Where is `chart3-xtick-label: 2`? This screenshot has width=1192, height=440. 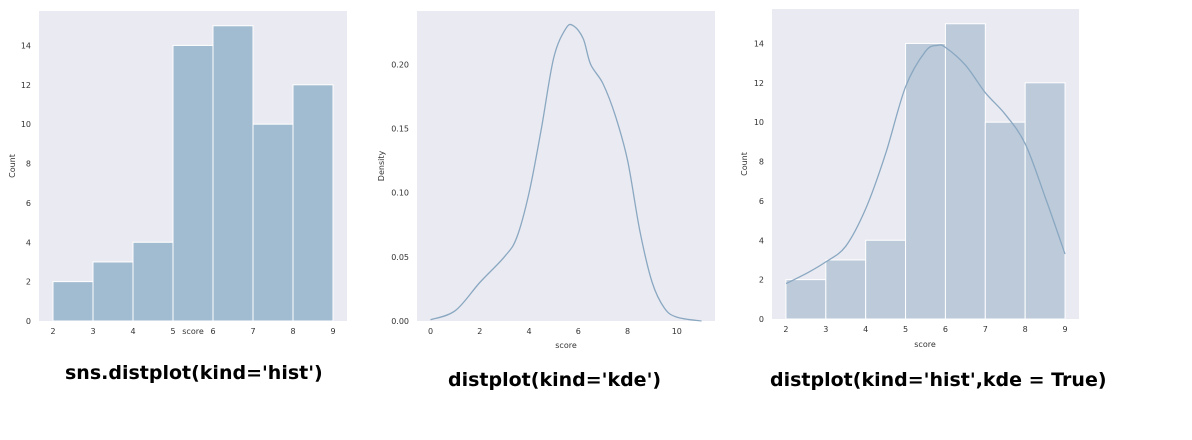
chart3-xtick-label: 2 is located at coordinates (785, 329).